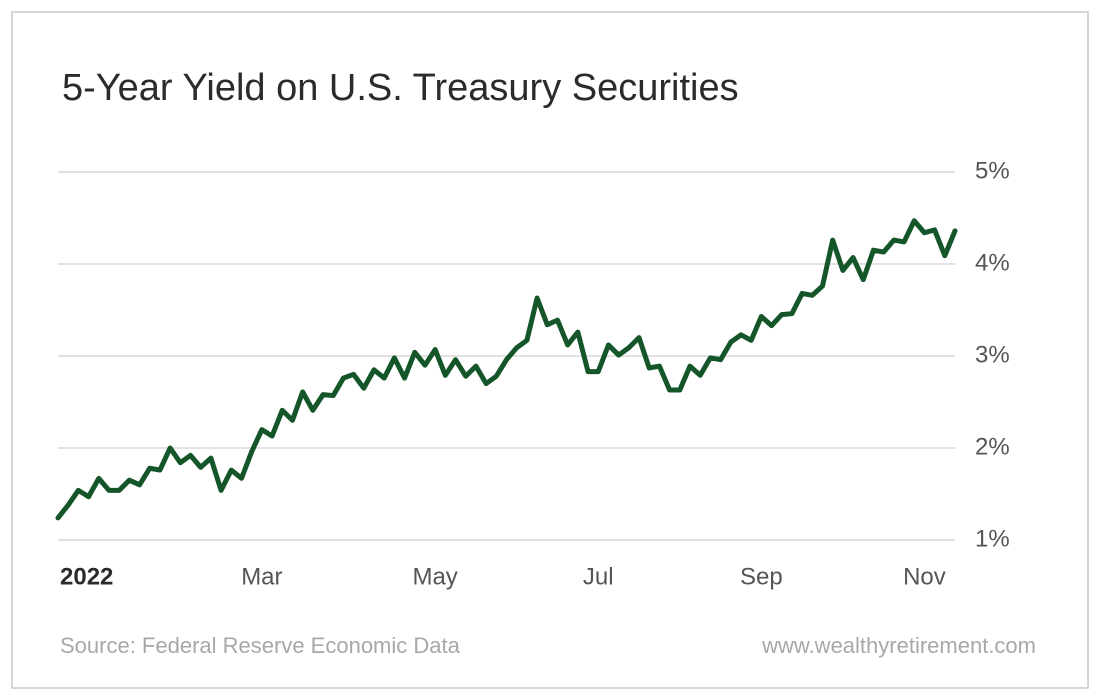  What do you see at coordinates (400, 88) in the screenshot?
I see `chart-title: 5-Year Yield on U.S. Treasury Securities` at bounding box center [400, 88].